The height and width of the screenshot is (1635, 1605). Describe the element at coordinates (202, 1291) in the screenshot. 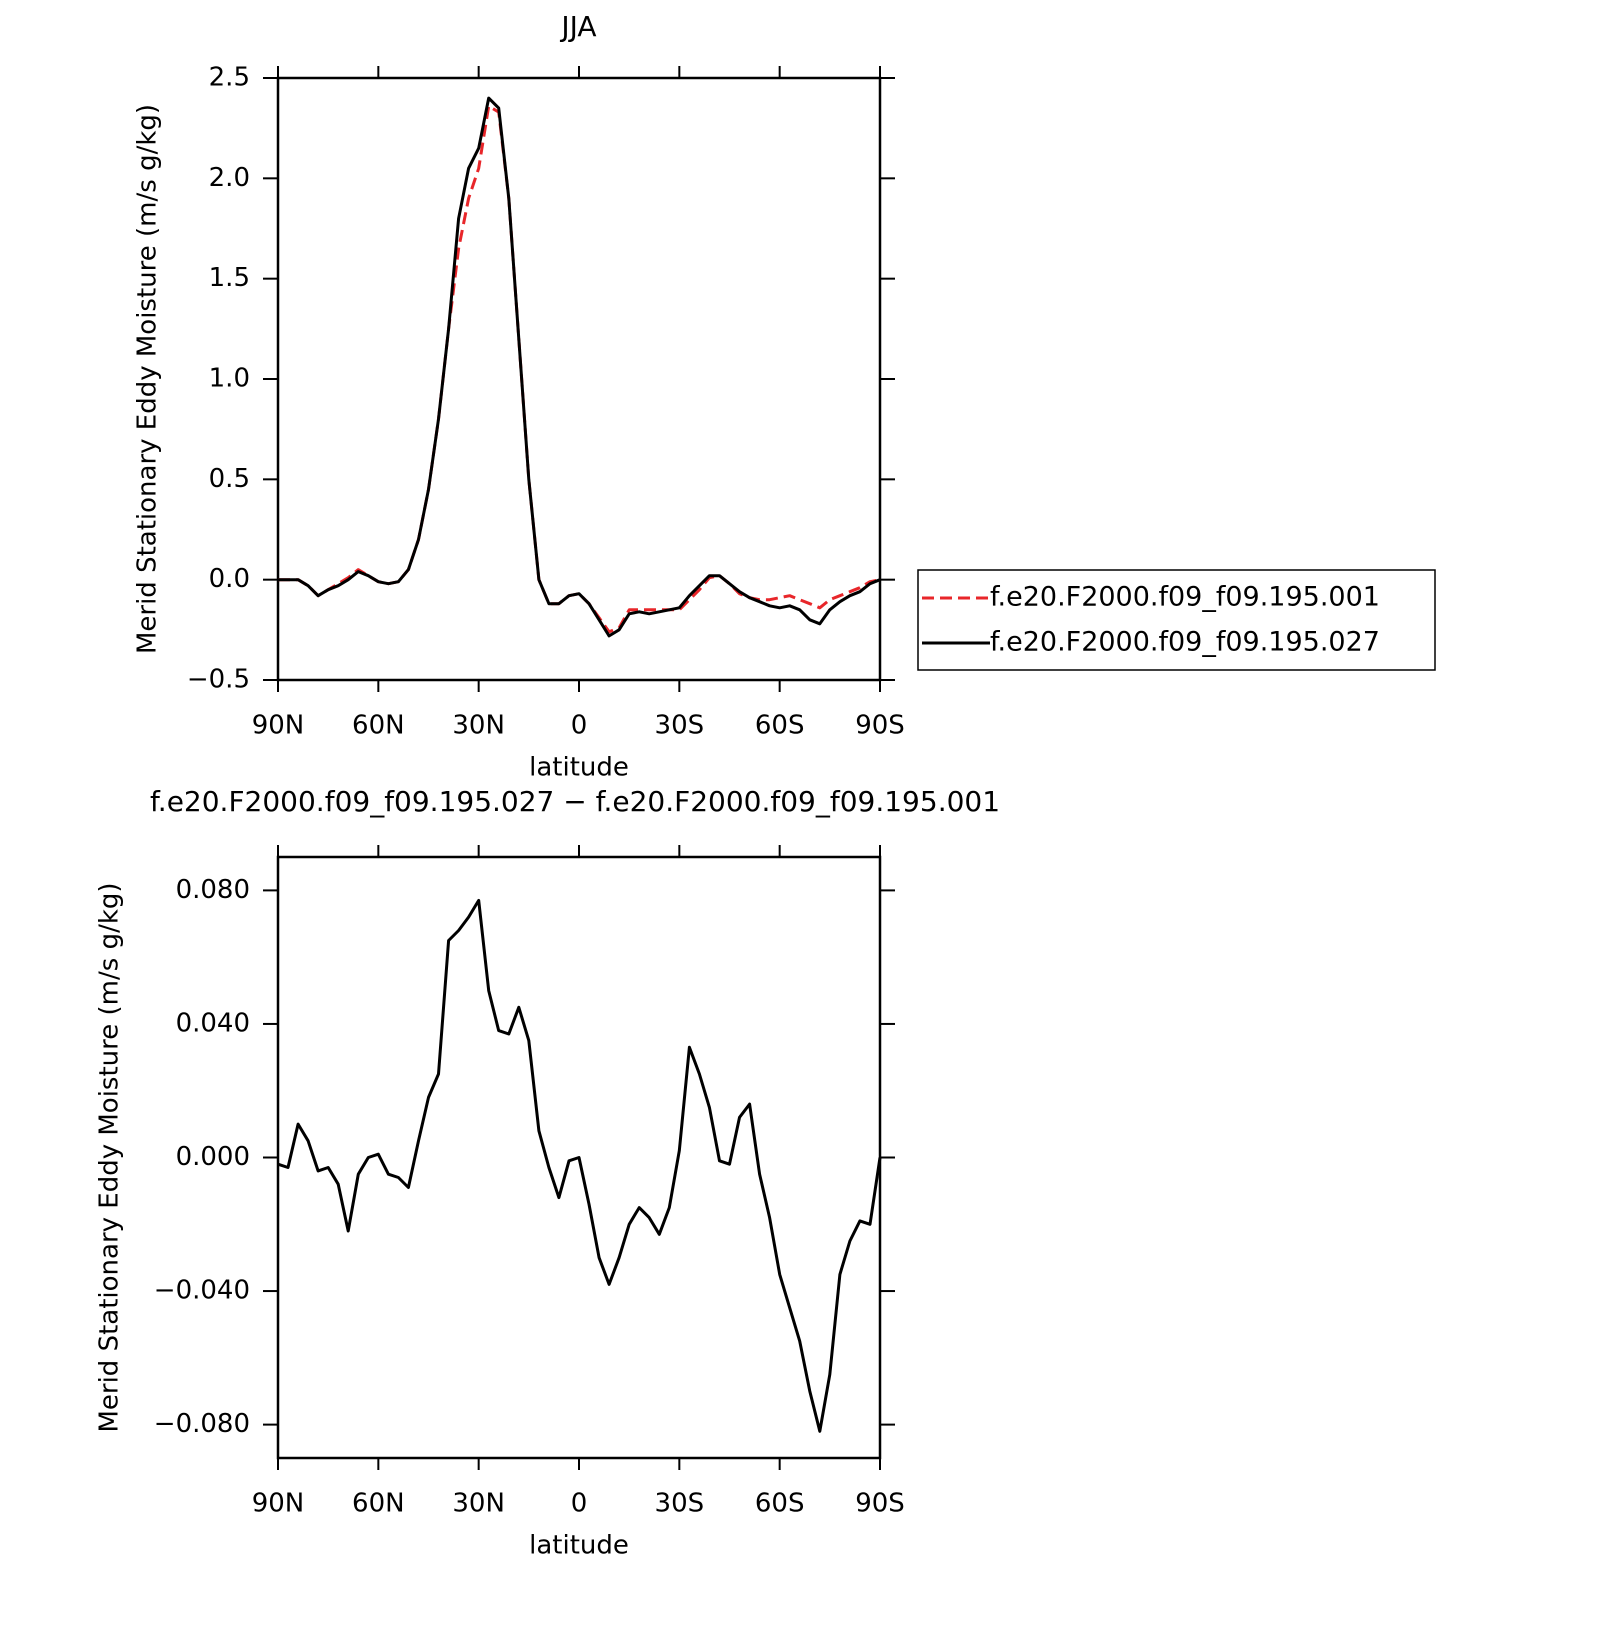

I see `y-tick-label: −0.040` at that location.